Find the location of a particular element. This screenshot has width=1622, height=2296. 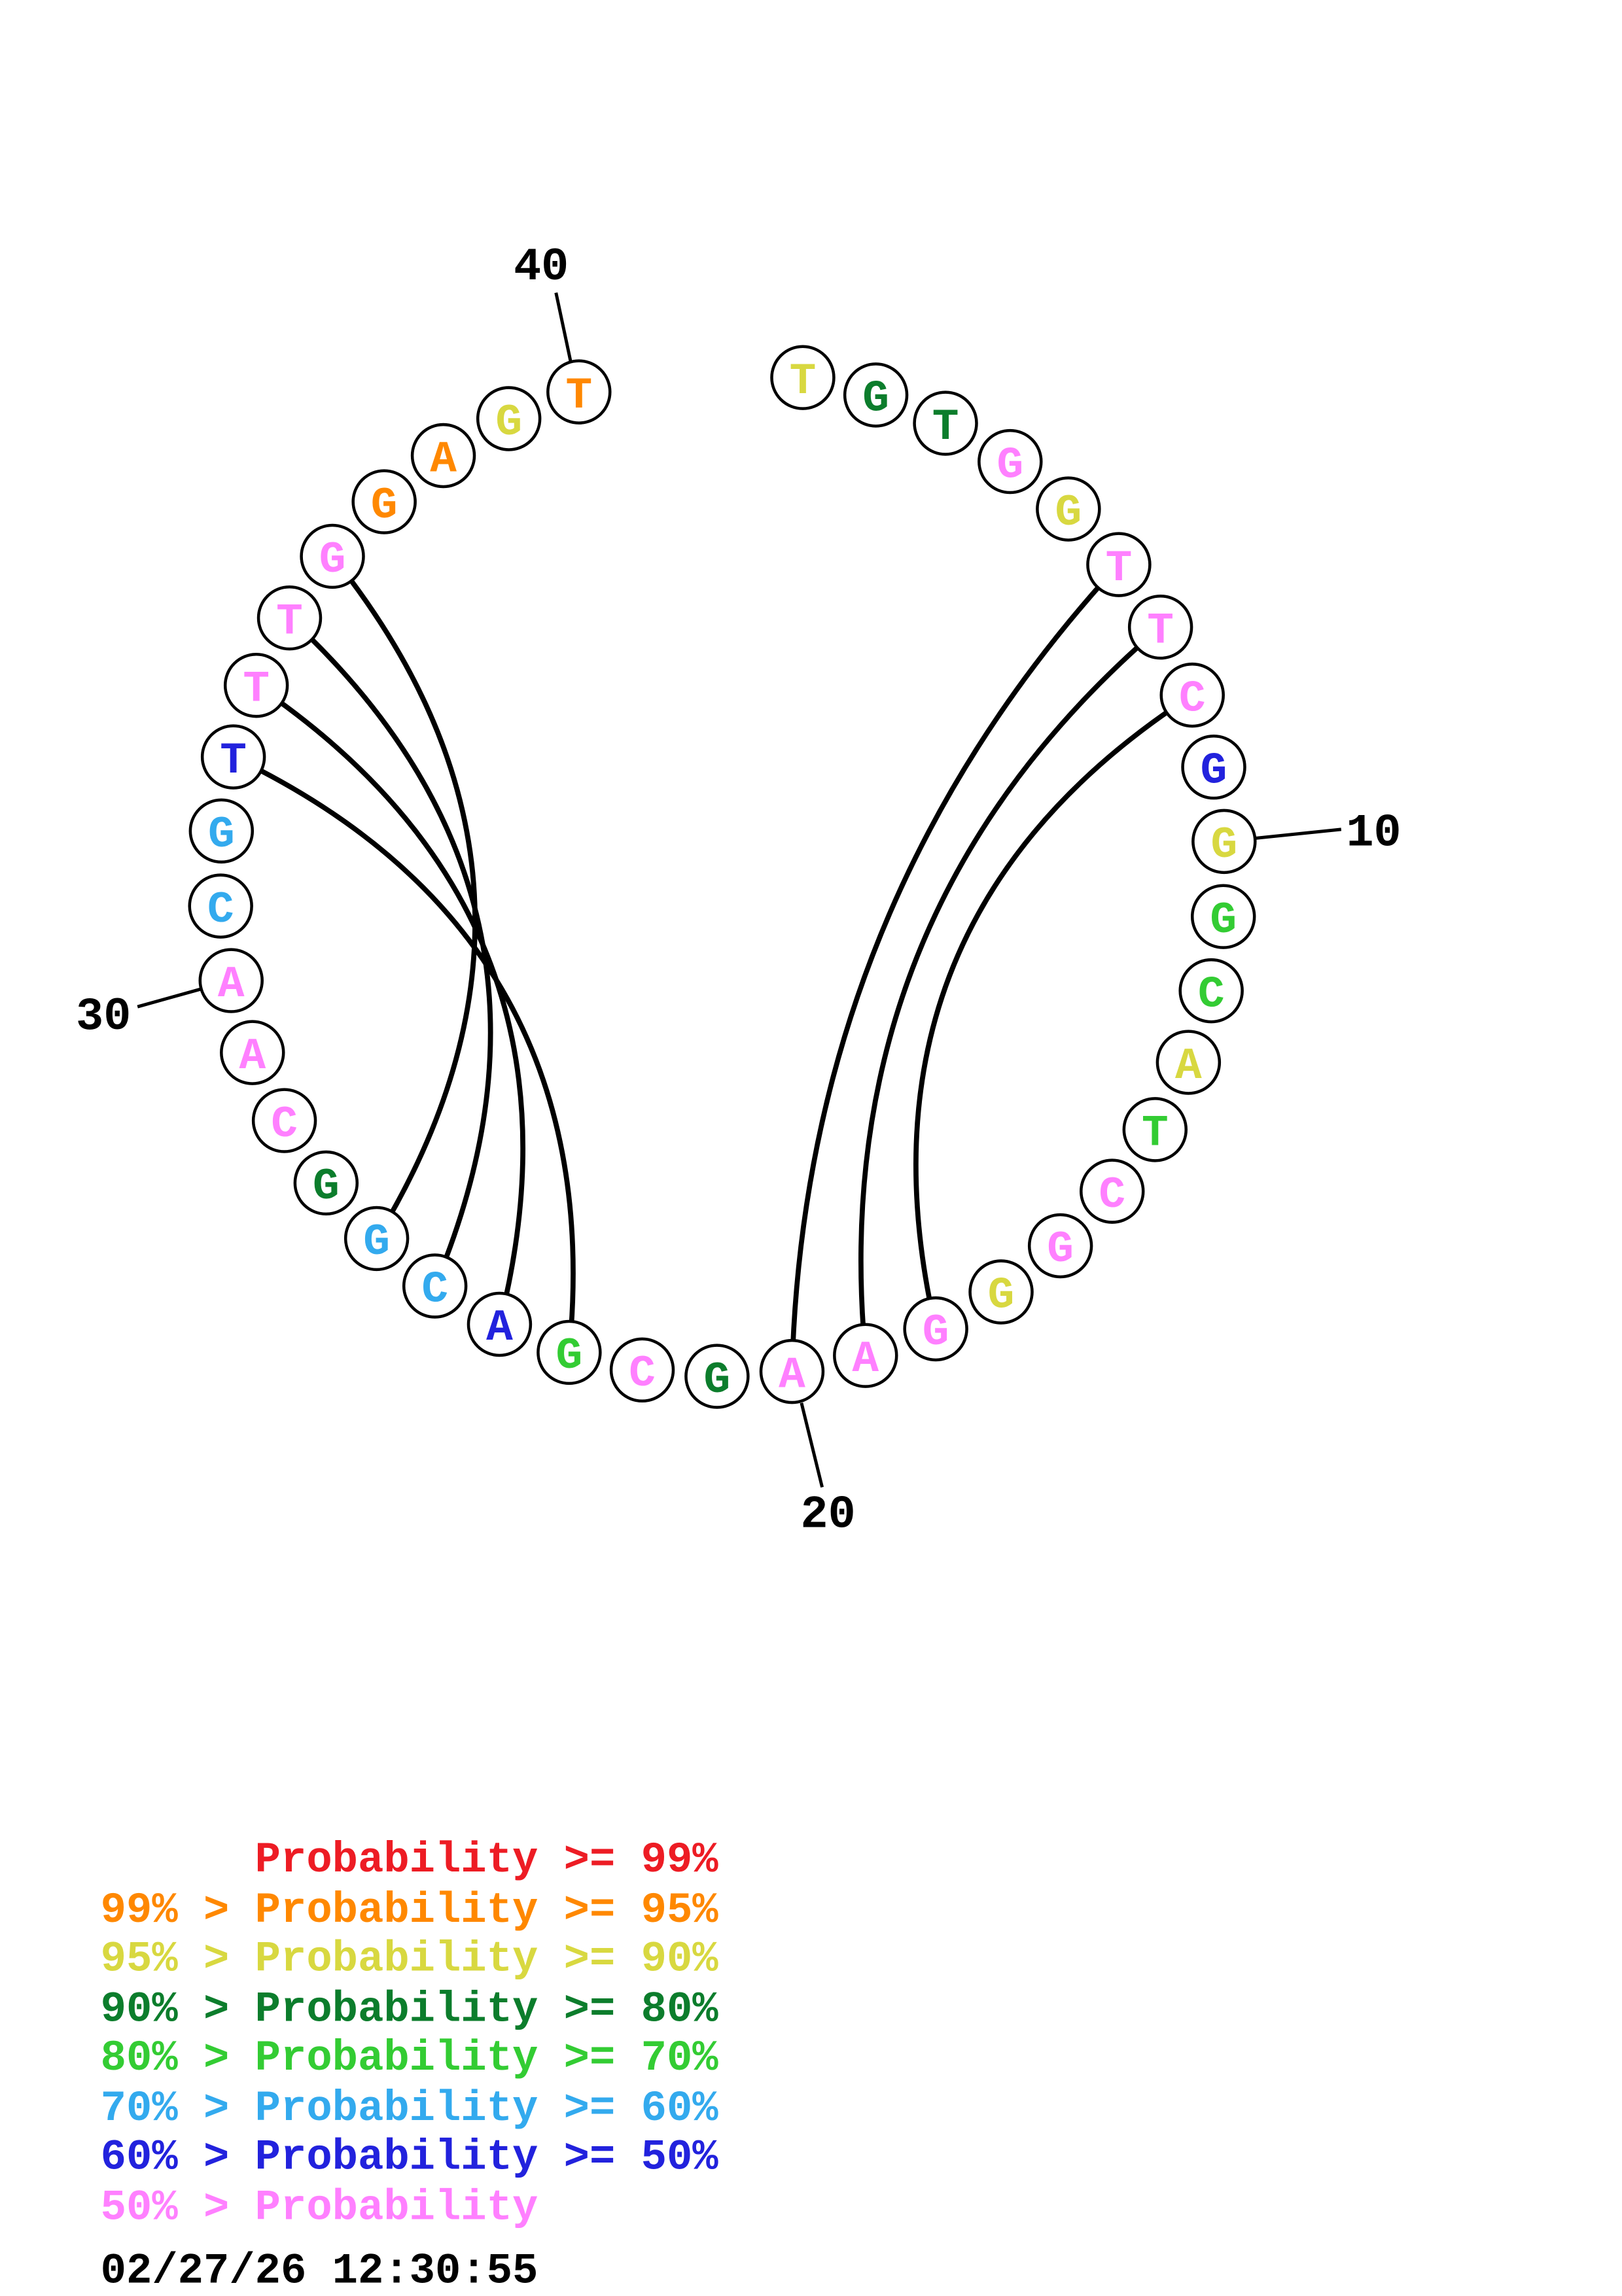

legend-line: Probability >= 99% is located at coordinates (409, 1860).